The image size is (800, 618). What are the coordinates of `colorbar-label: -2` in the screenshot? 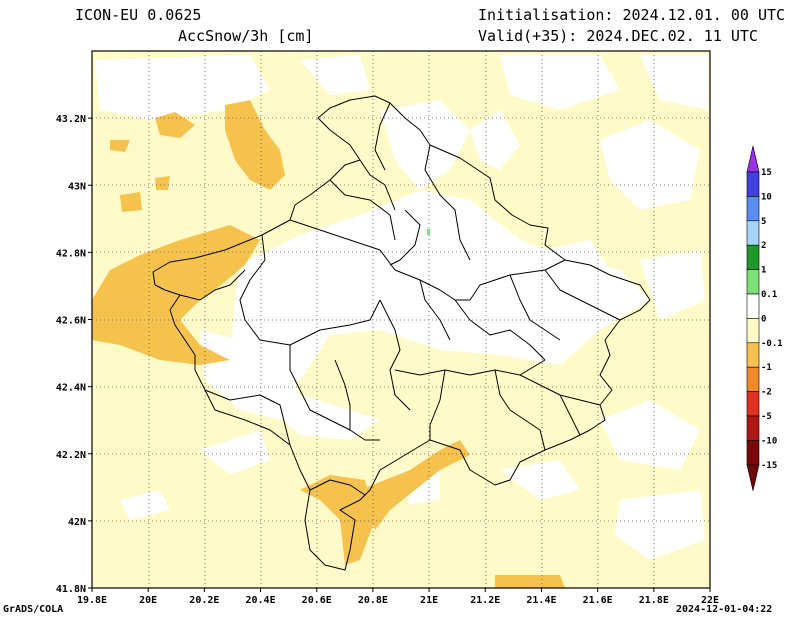 It's located at (766, 393).